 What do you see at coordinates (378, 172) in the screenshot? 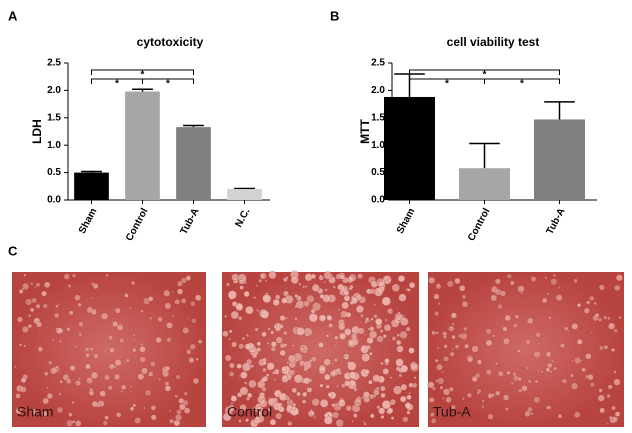
I see `y-tick-label: 0.5` at bounding box center [378, 172].